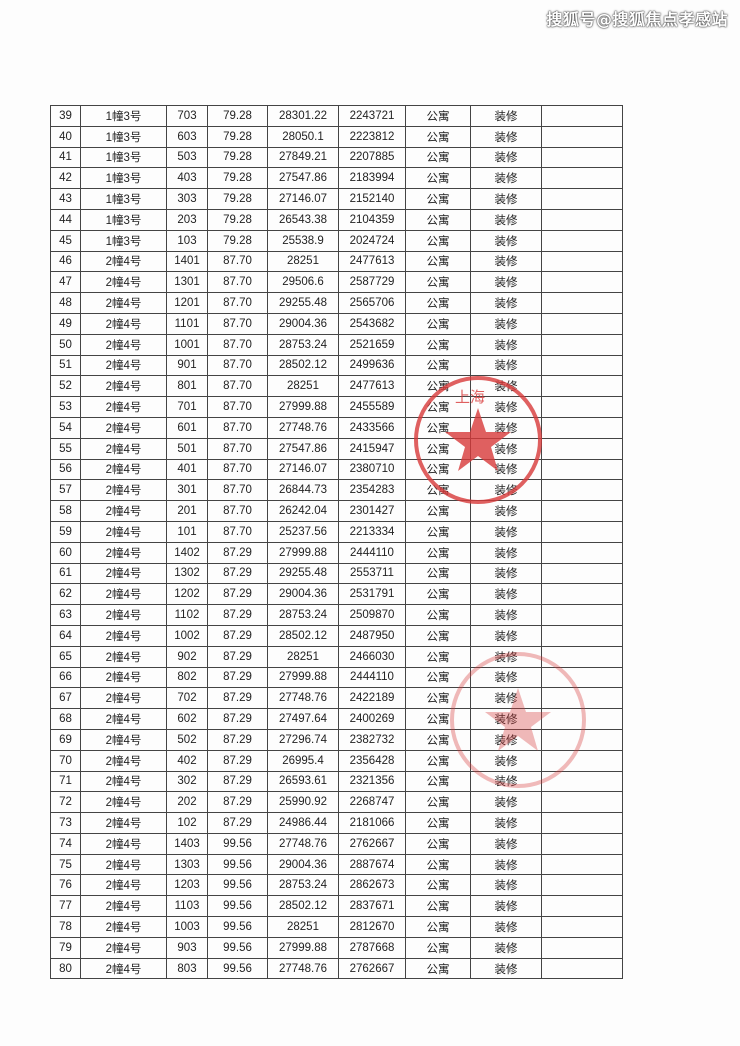 The height and width of the screenshot is (1046, 740). I want to click on room-number-cell: 301, so click(187, 490).